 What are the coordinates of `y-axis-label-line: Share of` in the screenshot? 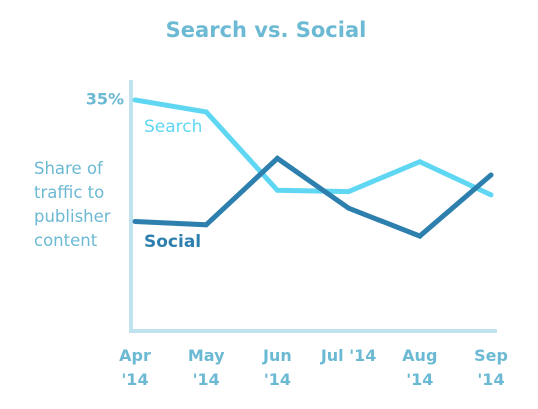 It's located at (69, 168).